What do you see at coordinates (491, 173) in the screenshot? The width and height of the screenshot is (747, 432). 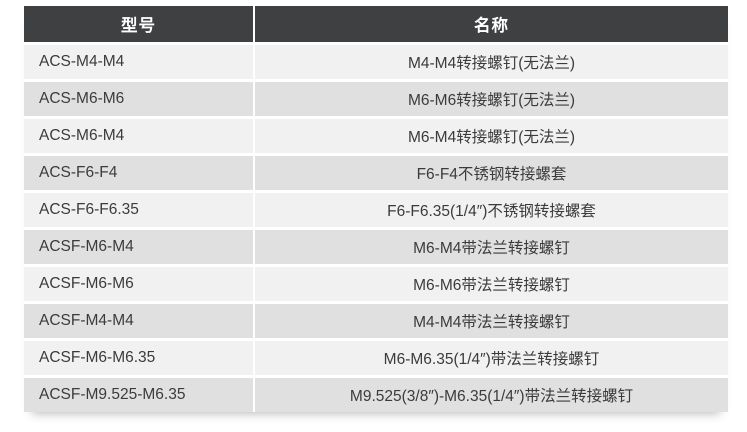 I see `cell-name: F6-F4不锈钢转接螺套` at bounding box center [491, 173].